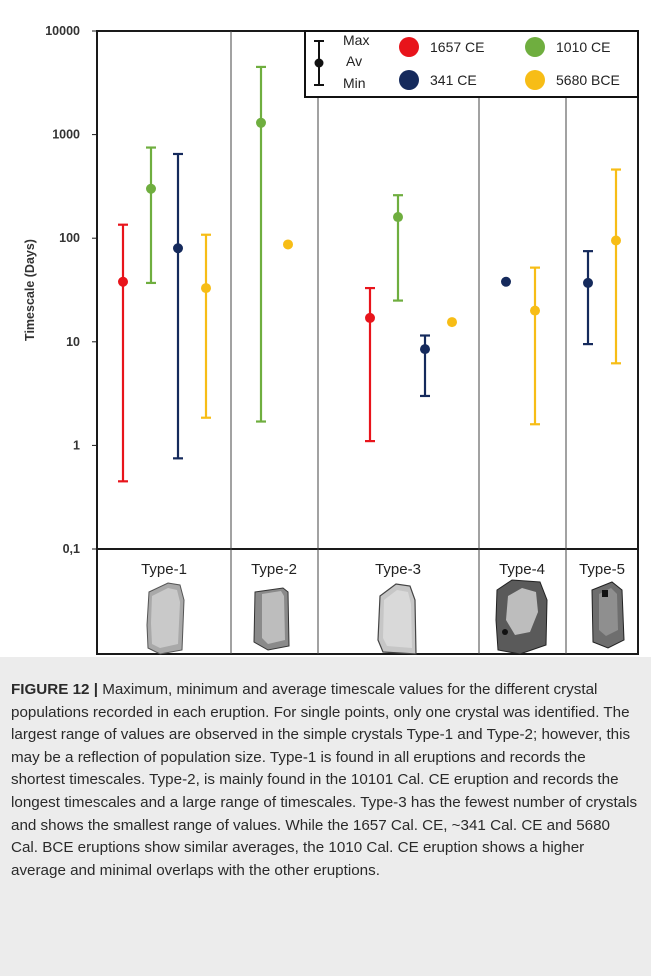  What do you see at coordinates (319, 63) in the screenshot?
I see `legend-key-errorbar` at bounding box center [319, 63].